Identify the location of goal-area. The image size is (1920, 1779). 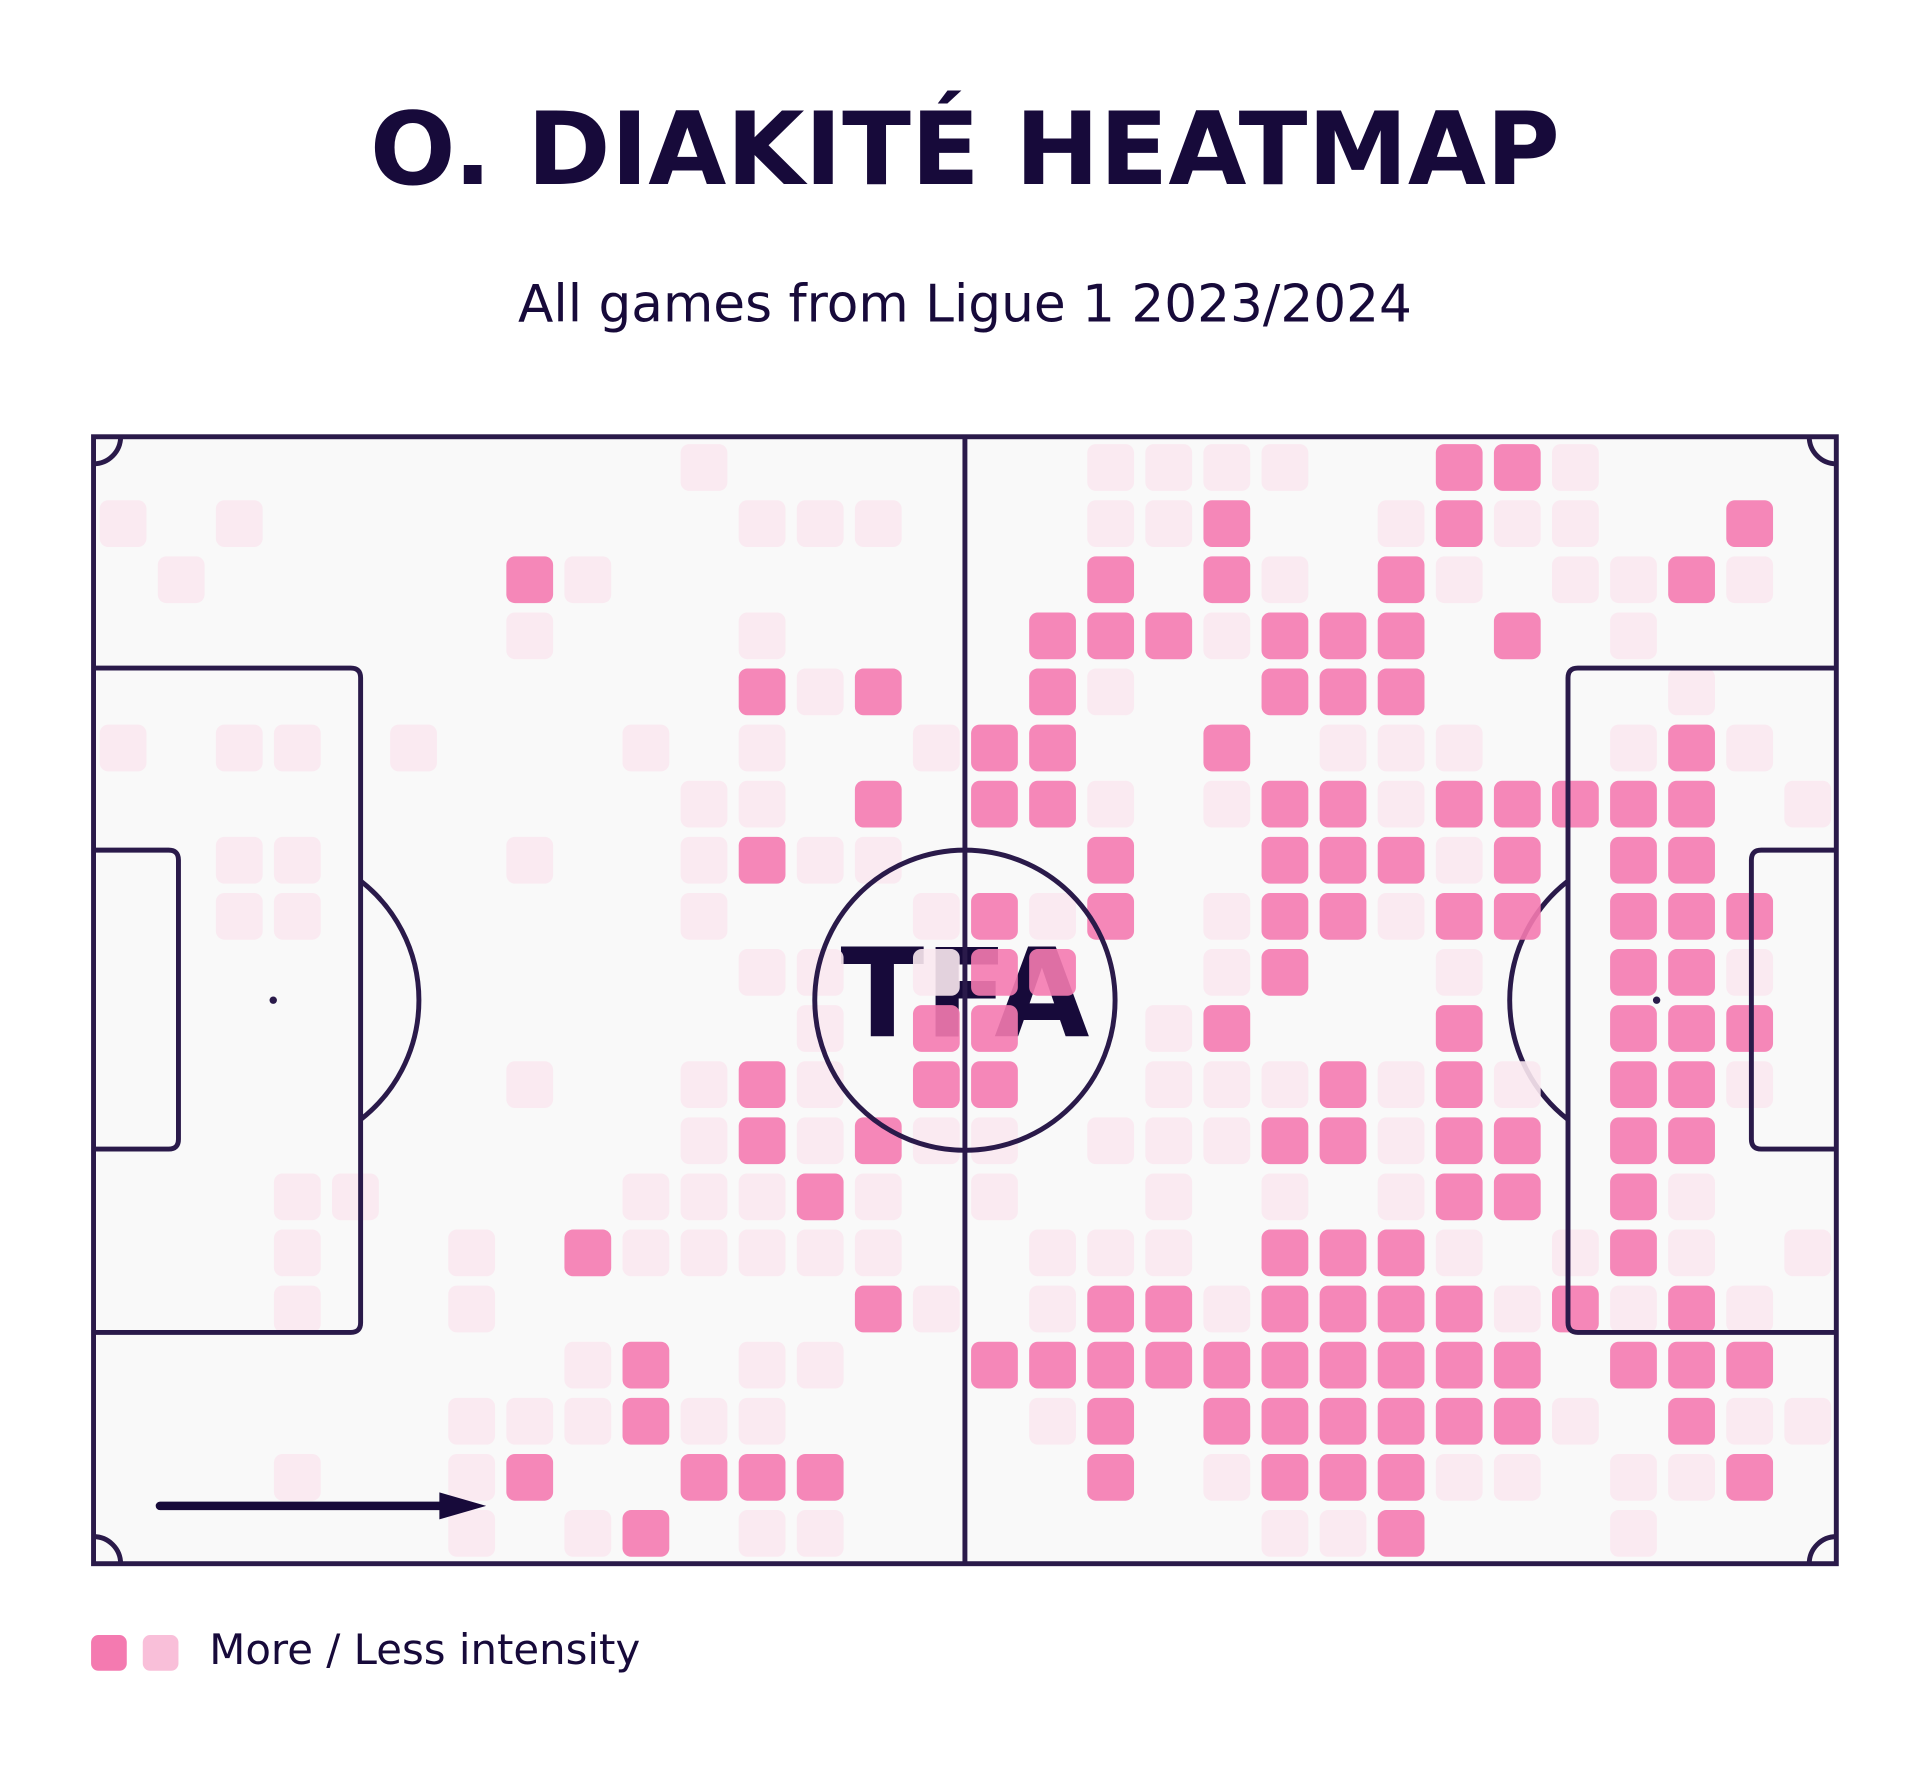
(137, 999).